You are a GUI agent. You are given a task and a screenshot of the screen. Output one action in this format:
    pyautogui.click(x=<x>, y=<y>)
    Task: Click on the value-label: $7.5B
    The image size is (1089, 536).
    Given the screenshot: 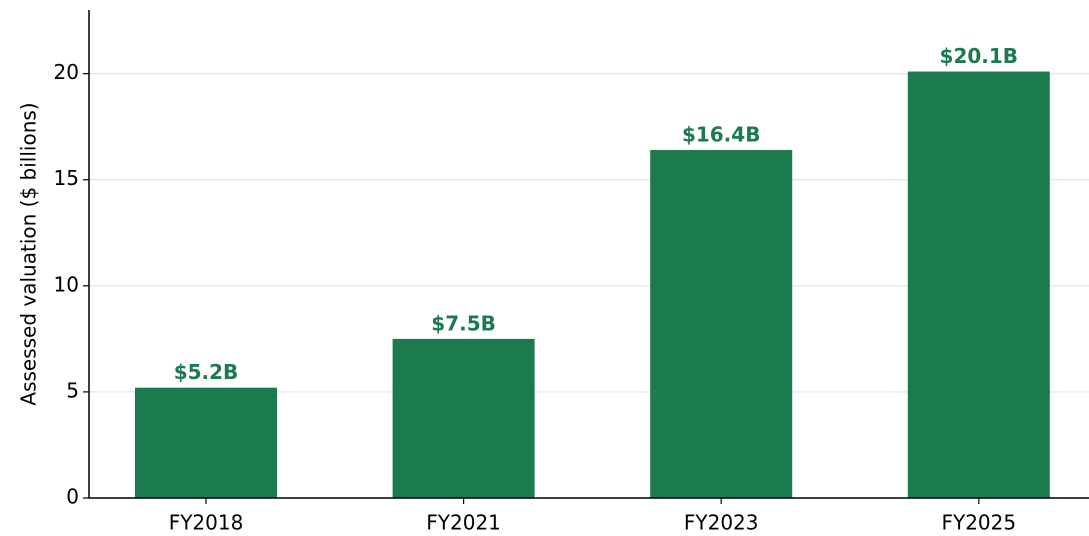 What is the action you would take?
    pyautogui.click(x=463, y=323)
    